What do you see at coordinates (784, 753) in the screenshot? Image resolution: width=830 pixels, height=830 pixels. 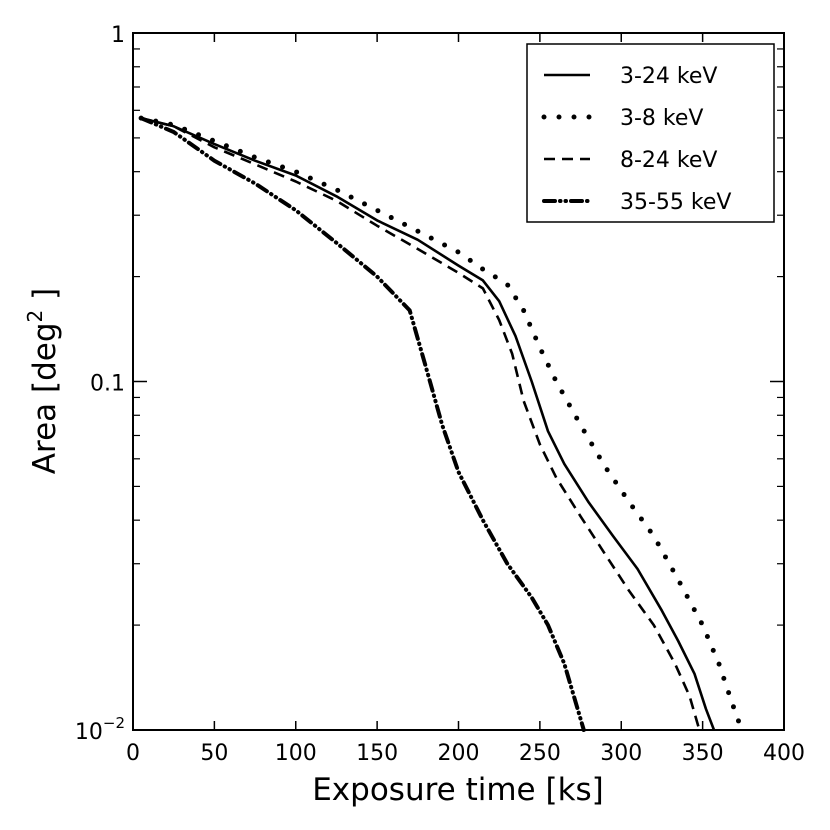 I see `x-tick-label: 400` at bounding box center [784, 753].